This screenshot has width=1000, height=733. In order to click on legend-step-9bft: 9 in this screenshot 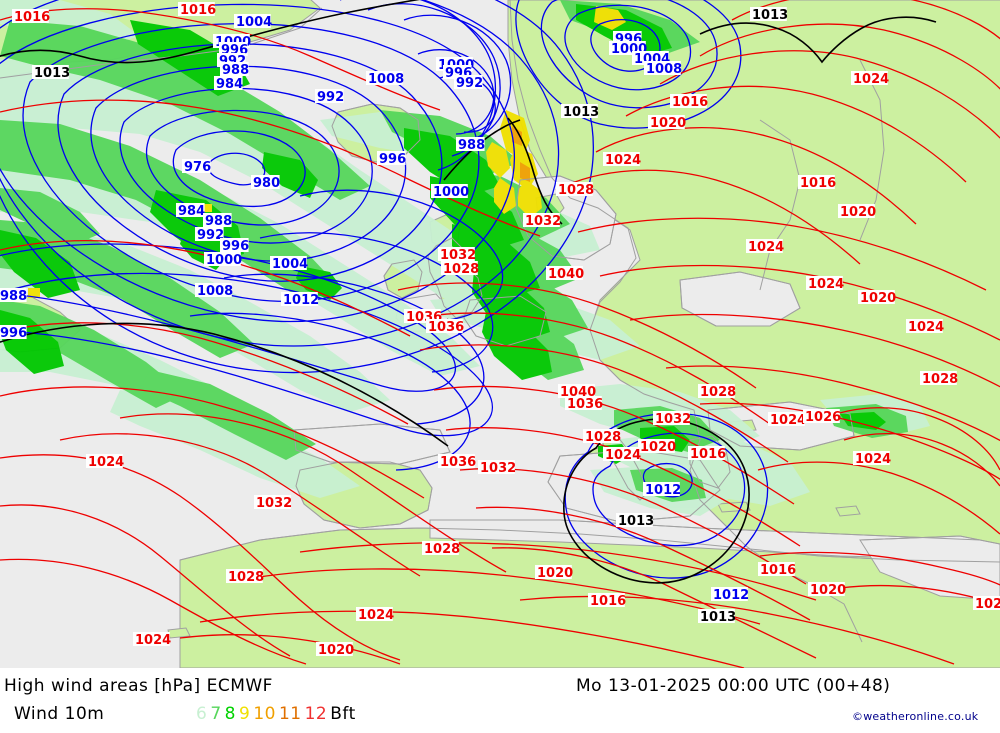, I will do `click(244, 714)`.